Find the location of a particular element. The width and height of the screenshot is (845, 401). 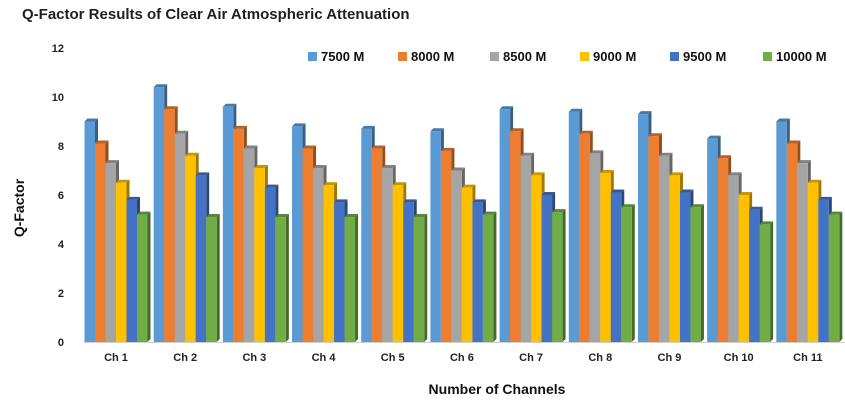

x-tick-label: Ch 6 is located at coordinates (462, 358).